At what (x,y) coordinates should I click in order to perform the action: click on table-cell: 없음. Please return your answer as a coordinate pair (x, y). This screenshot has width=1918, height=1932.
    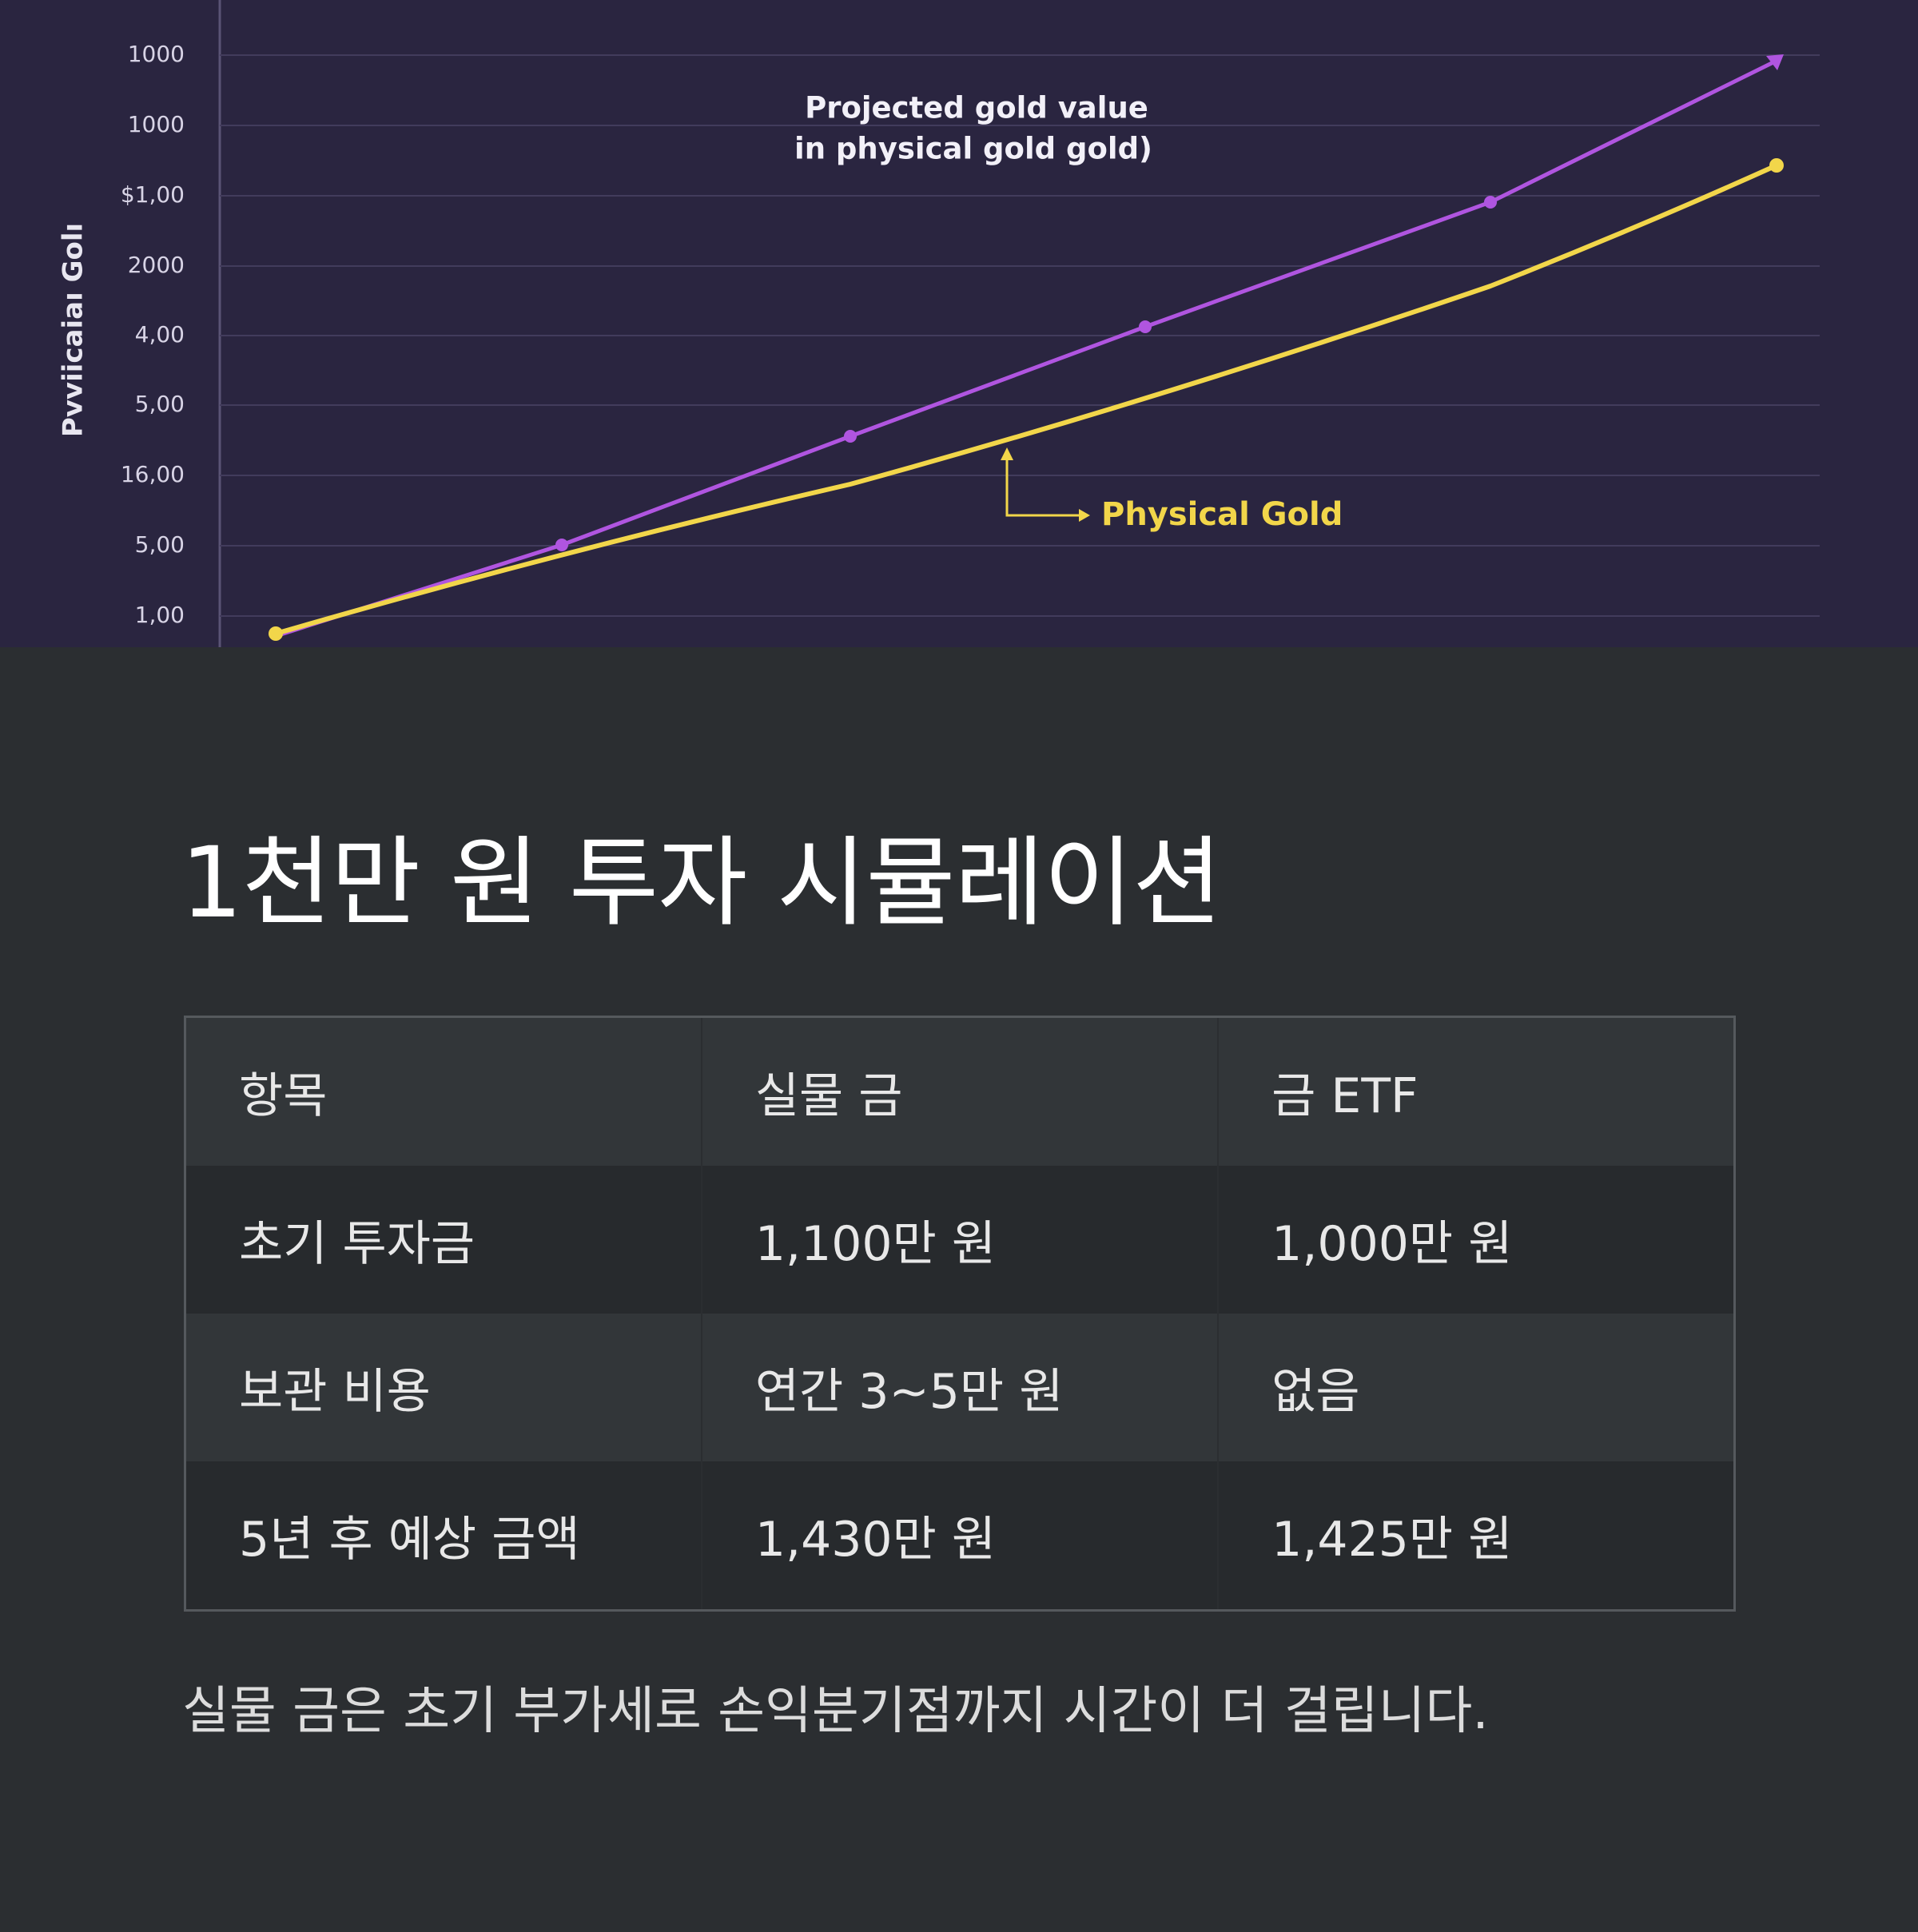
    Looking at the image, I should click on (1477, 1387).